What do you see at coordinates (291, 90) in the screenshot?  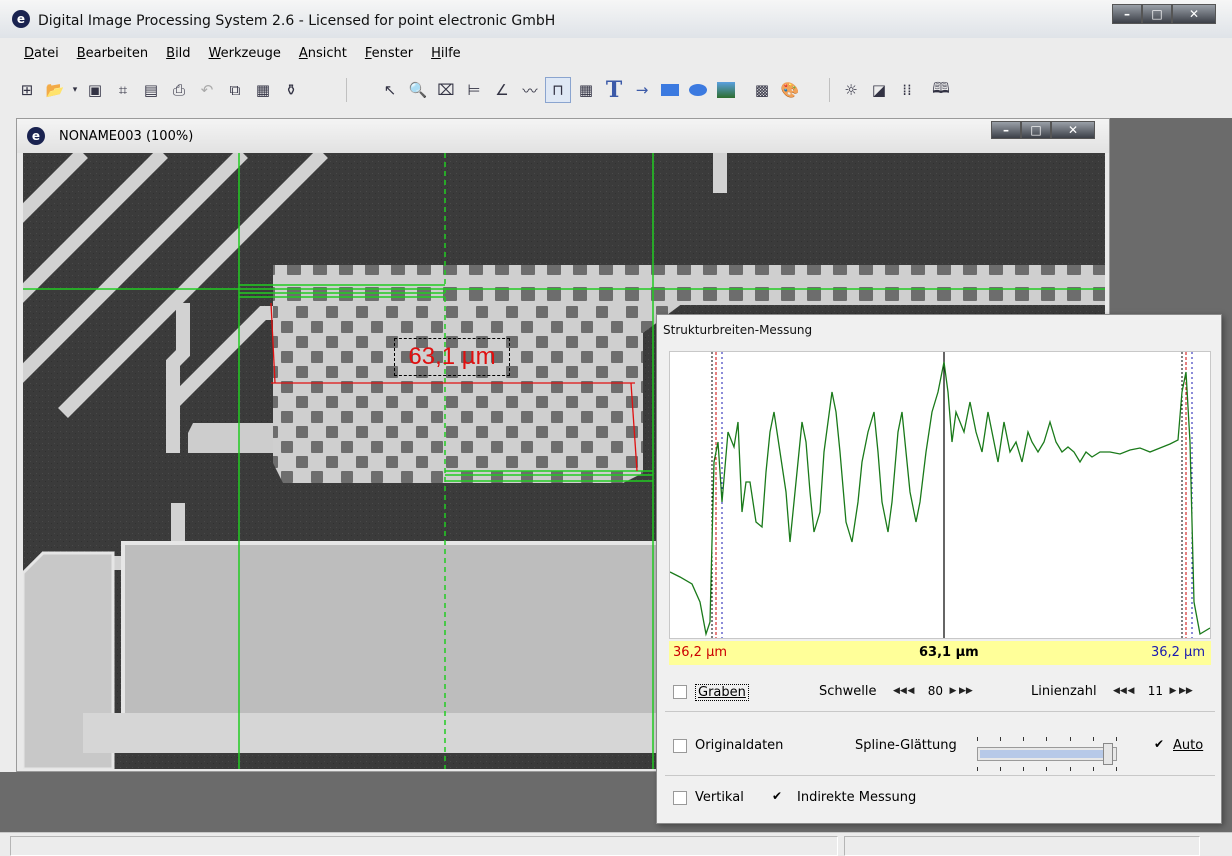 I see `properties-icon: ⚱` at bounding box center [291, 90].